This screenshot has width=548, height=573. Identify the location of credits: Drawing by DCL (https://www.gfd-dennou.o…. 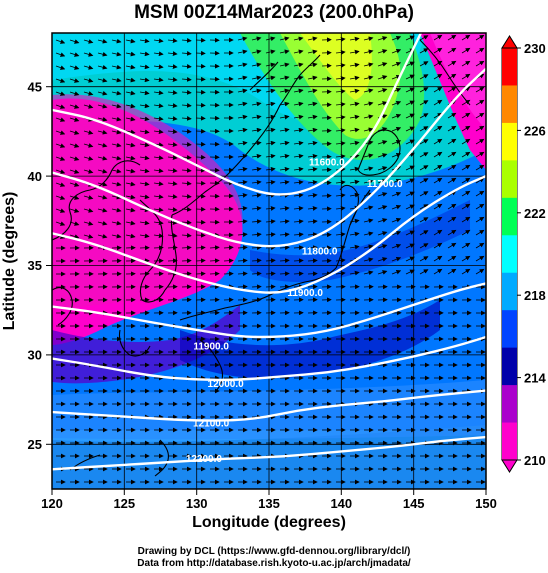
(274, 558).